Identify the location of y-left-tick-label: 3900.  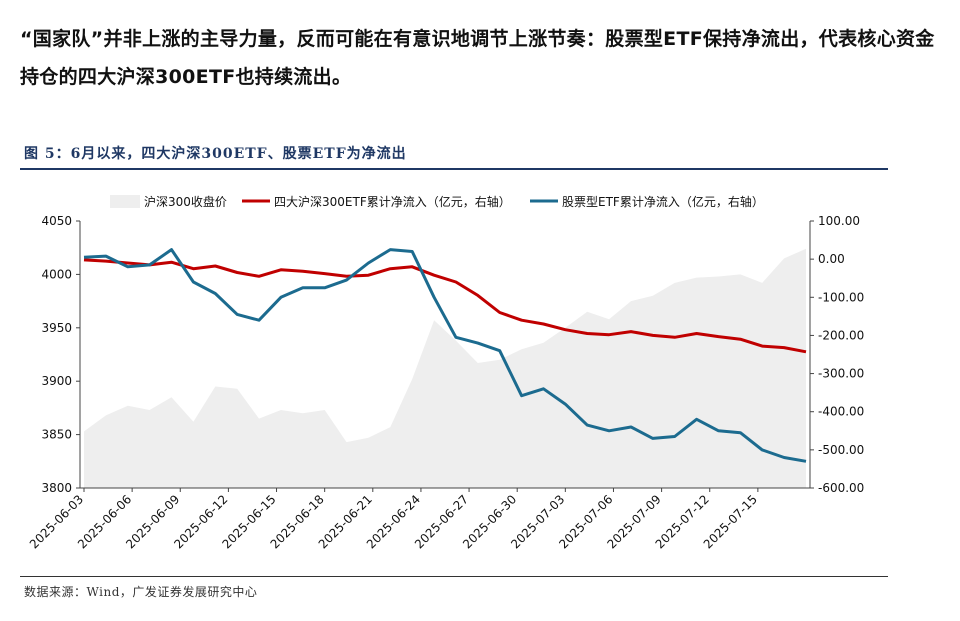
(56, 381).